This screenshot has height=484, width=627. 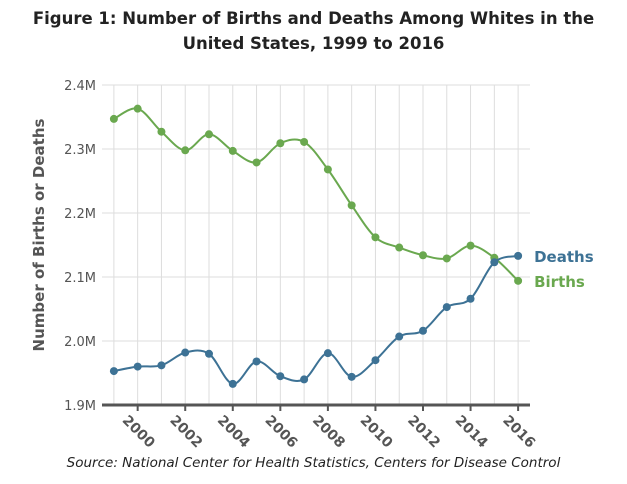 I want to click on x-tick-label: 2012, so click(x=423, y=432).